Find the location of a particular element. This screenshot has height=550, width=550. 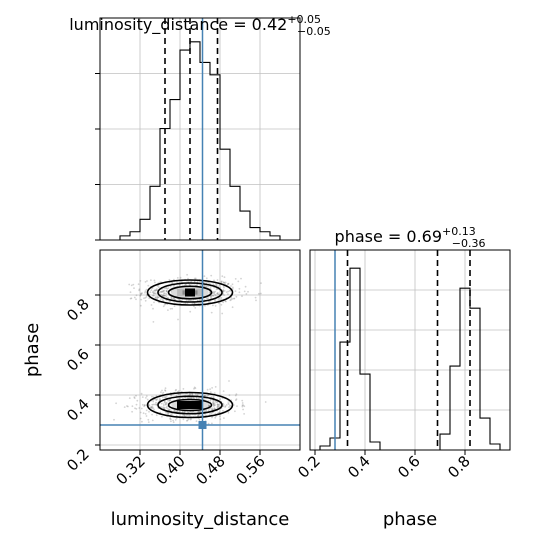

joint-frame is located at coordinates (200, 350).